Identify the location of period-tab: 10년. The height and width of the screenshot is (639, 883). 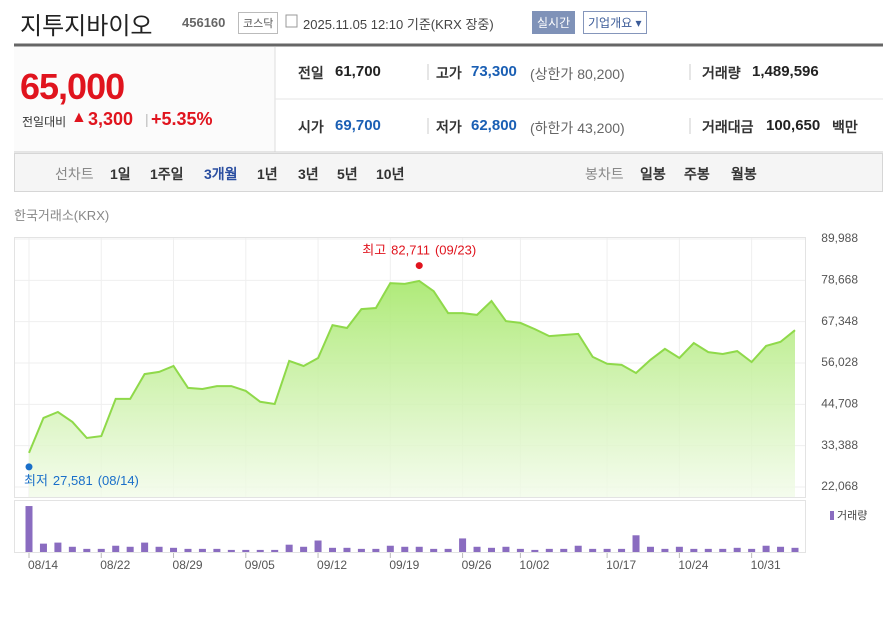
(390, 174).